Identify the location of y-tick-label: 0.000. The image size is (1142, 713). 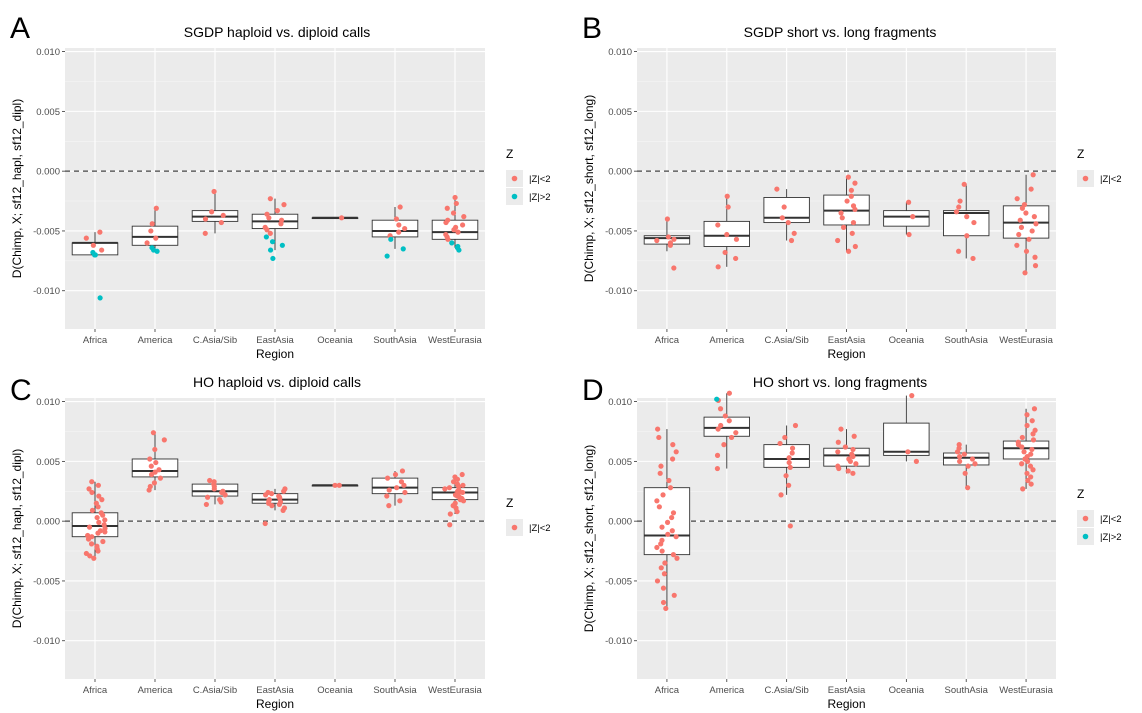
(620, 172).